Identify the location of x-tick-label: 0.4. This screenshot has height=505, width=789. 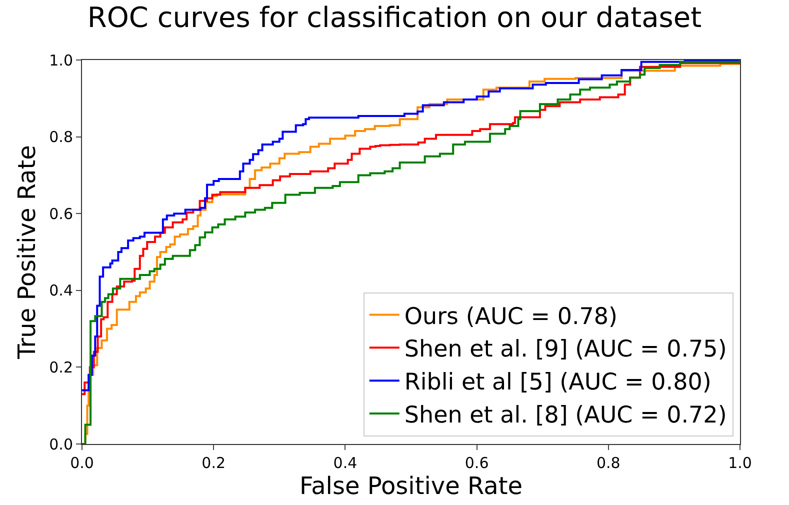
(345, 463).